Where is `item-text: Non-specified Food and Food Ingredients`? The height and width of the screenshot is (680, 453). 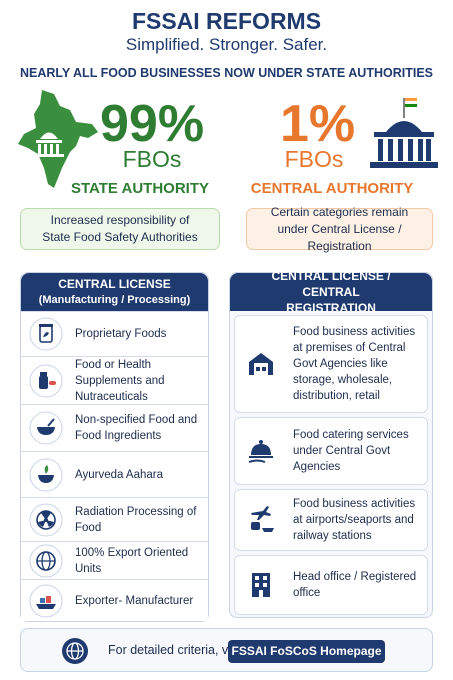
item-text: Non-specified Food and Food Ingredients is located at coordinates (136, 428).